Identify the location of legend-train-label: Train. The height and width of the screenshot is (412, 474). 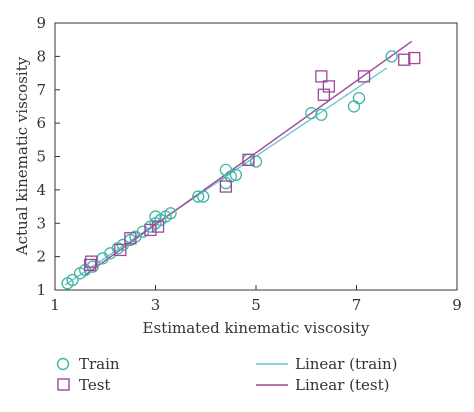
(99, 364).